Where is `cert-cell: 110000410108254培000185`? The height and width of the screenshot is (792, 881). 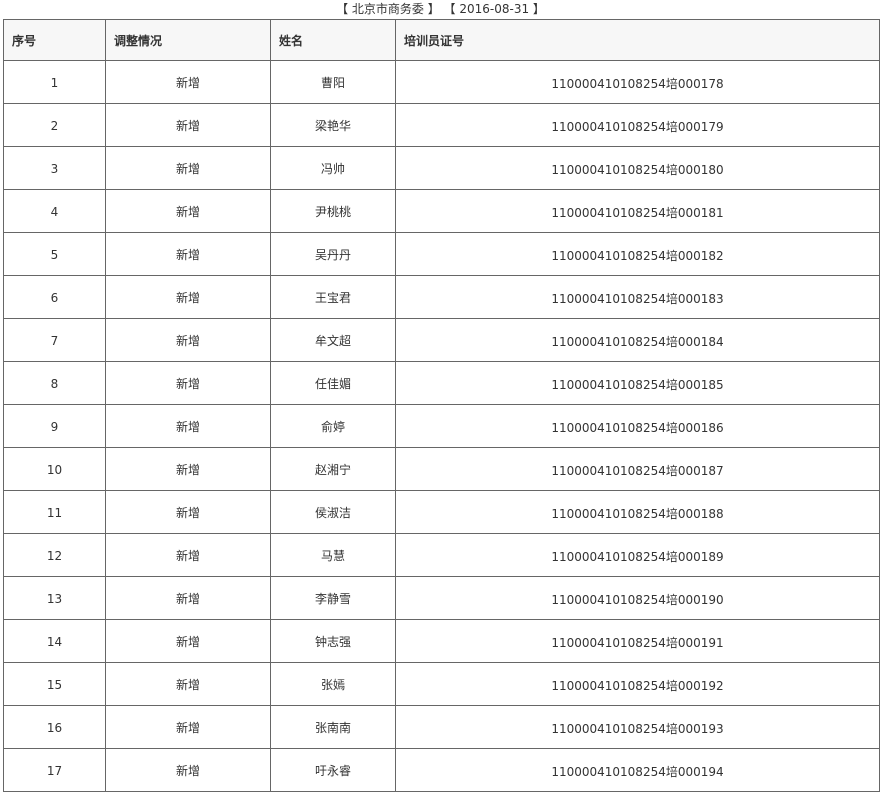
cert-cell: 110000410108254培000185 is located at coordinates (637, 383).